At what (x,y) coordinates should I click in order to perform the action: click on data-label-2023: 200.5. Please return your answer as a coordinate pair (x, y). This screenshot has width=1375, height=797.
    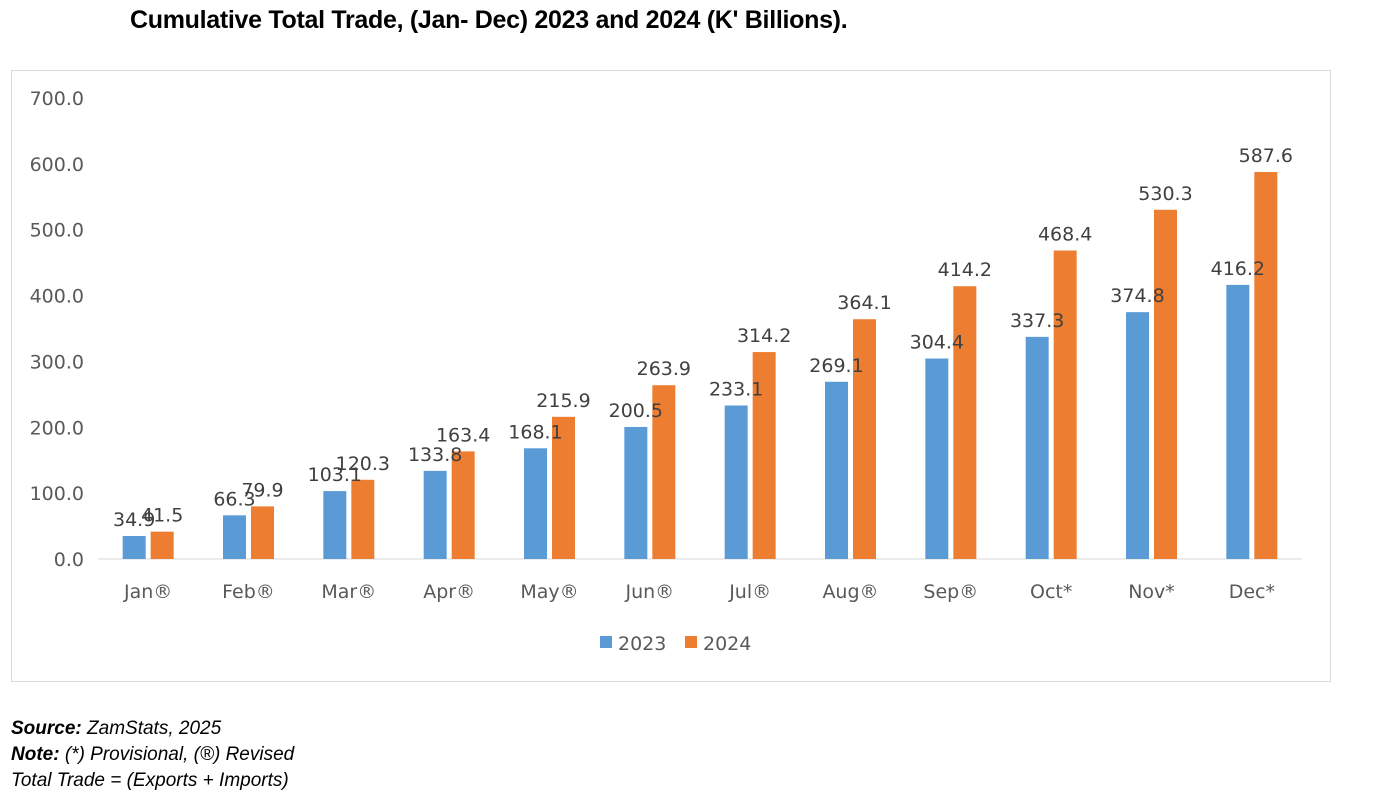
    Looking at the image, I should click on (636, 411).